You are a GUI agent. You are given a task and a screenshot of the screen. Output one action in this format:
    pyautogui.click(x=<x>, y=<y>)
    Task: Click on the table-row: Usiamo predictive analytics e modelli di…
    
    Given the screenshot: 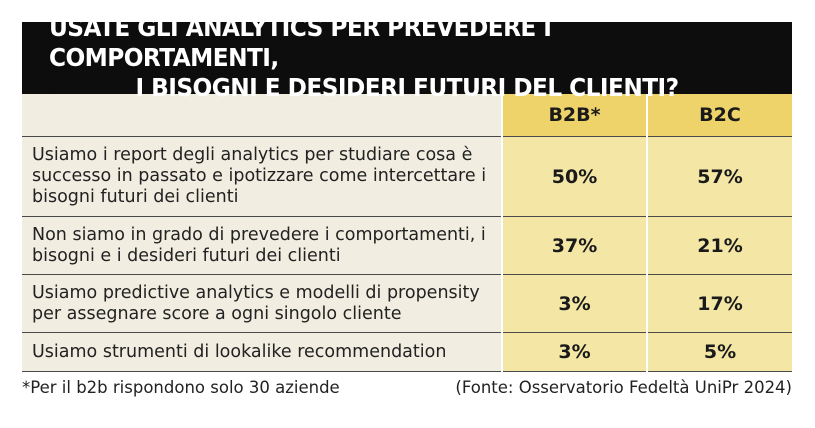 What is the action you would take?
    pyautogui.click(x=407, y=303)
    